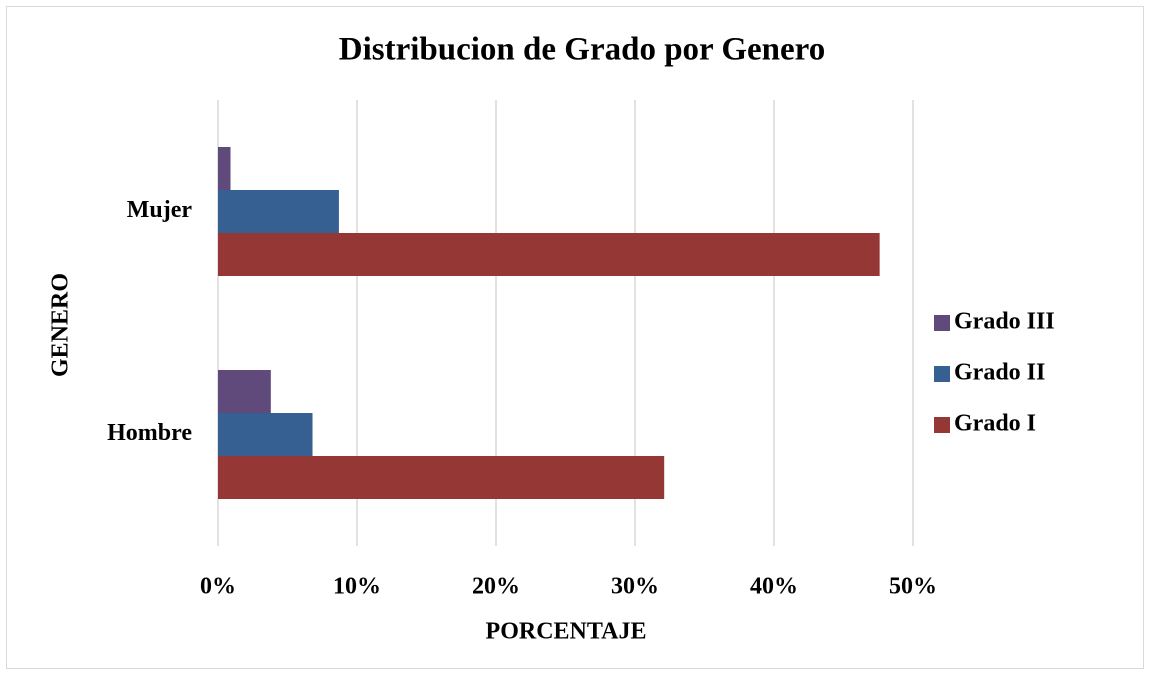  What do you see at coordinates (218, 587) in the screenshot?
I see `x-tick-label: 0%` at bounding box center [218, 587].